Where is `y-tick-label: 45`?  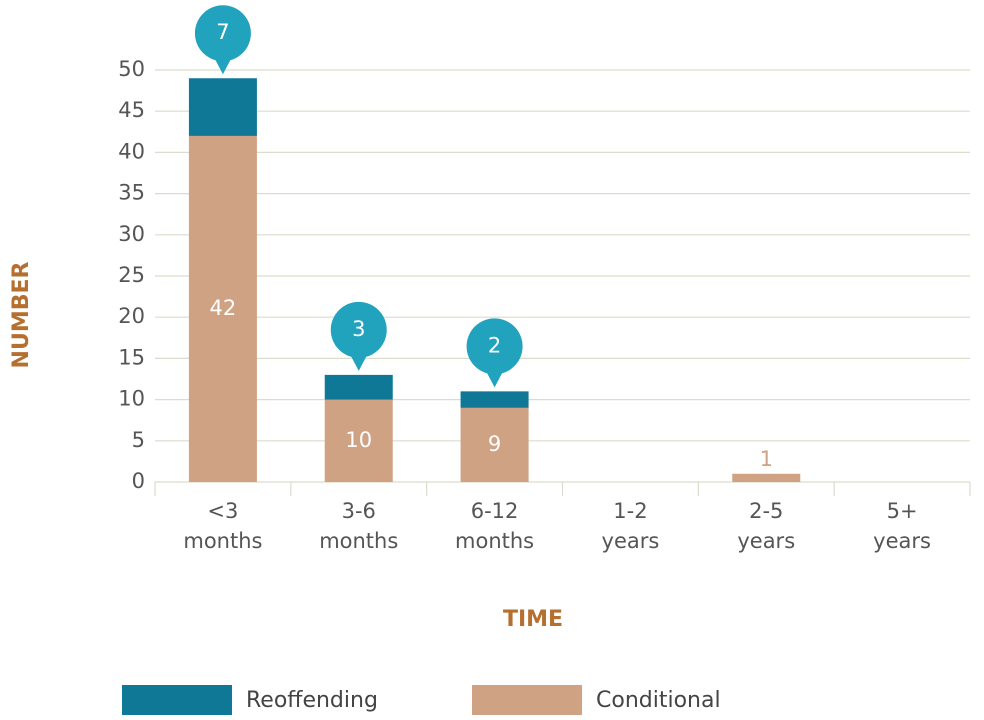 y-tick-label: 45 is located at coordinates (131, 110).